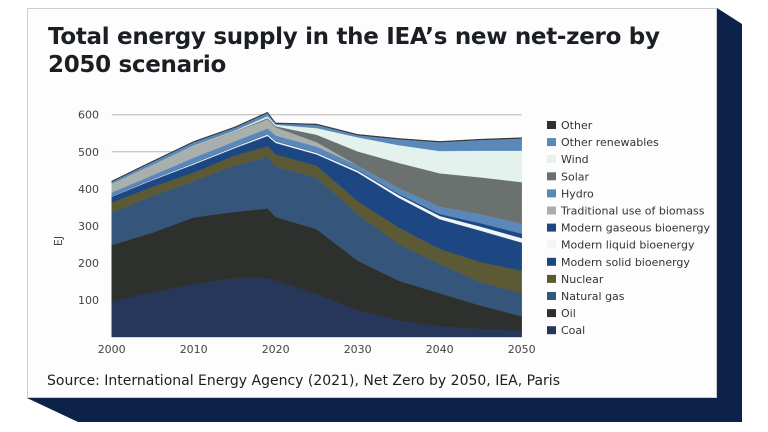  I want to click on legend-item: Other renewables, so click(603, 142).